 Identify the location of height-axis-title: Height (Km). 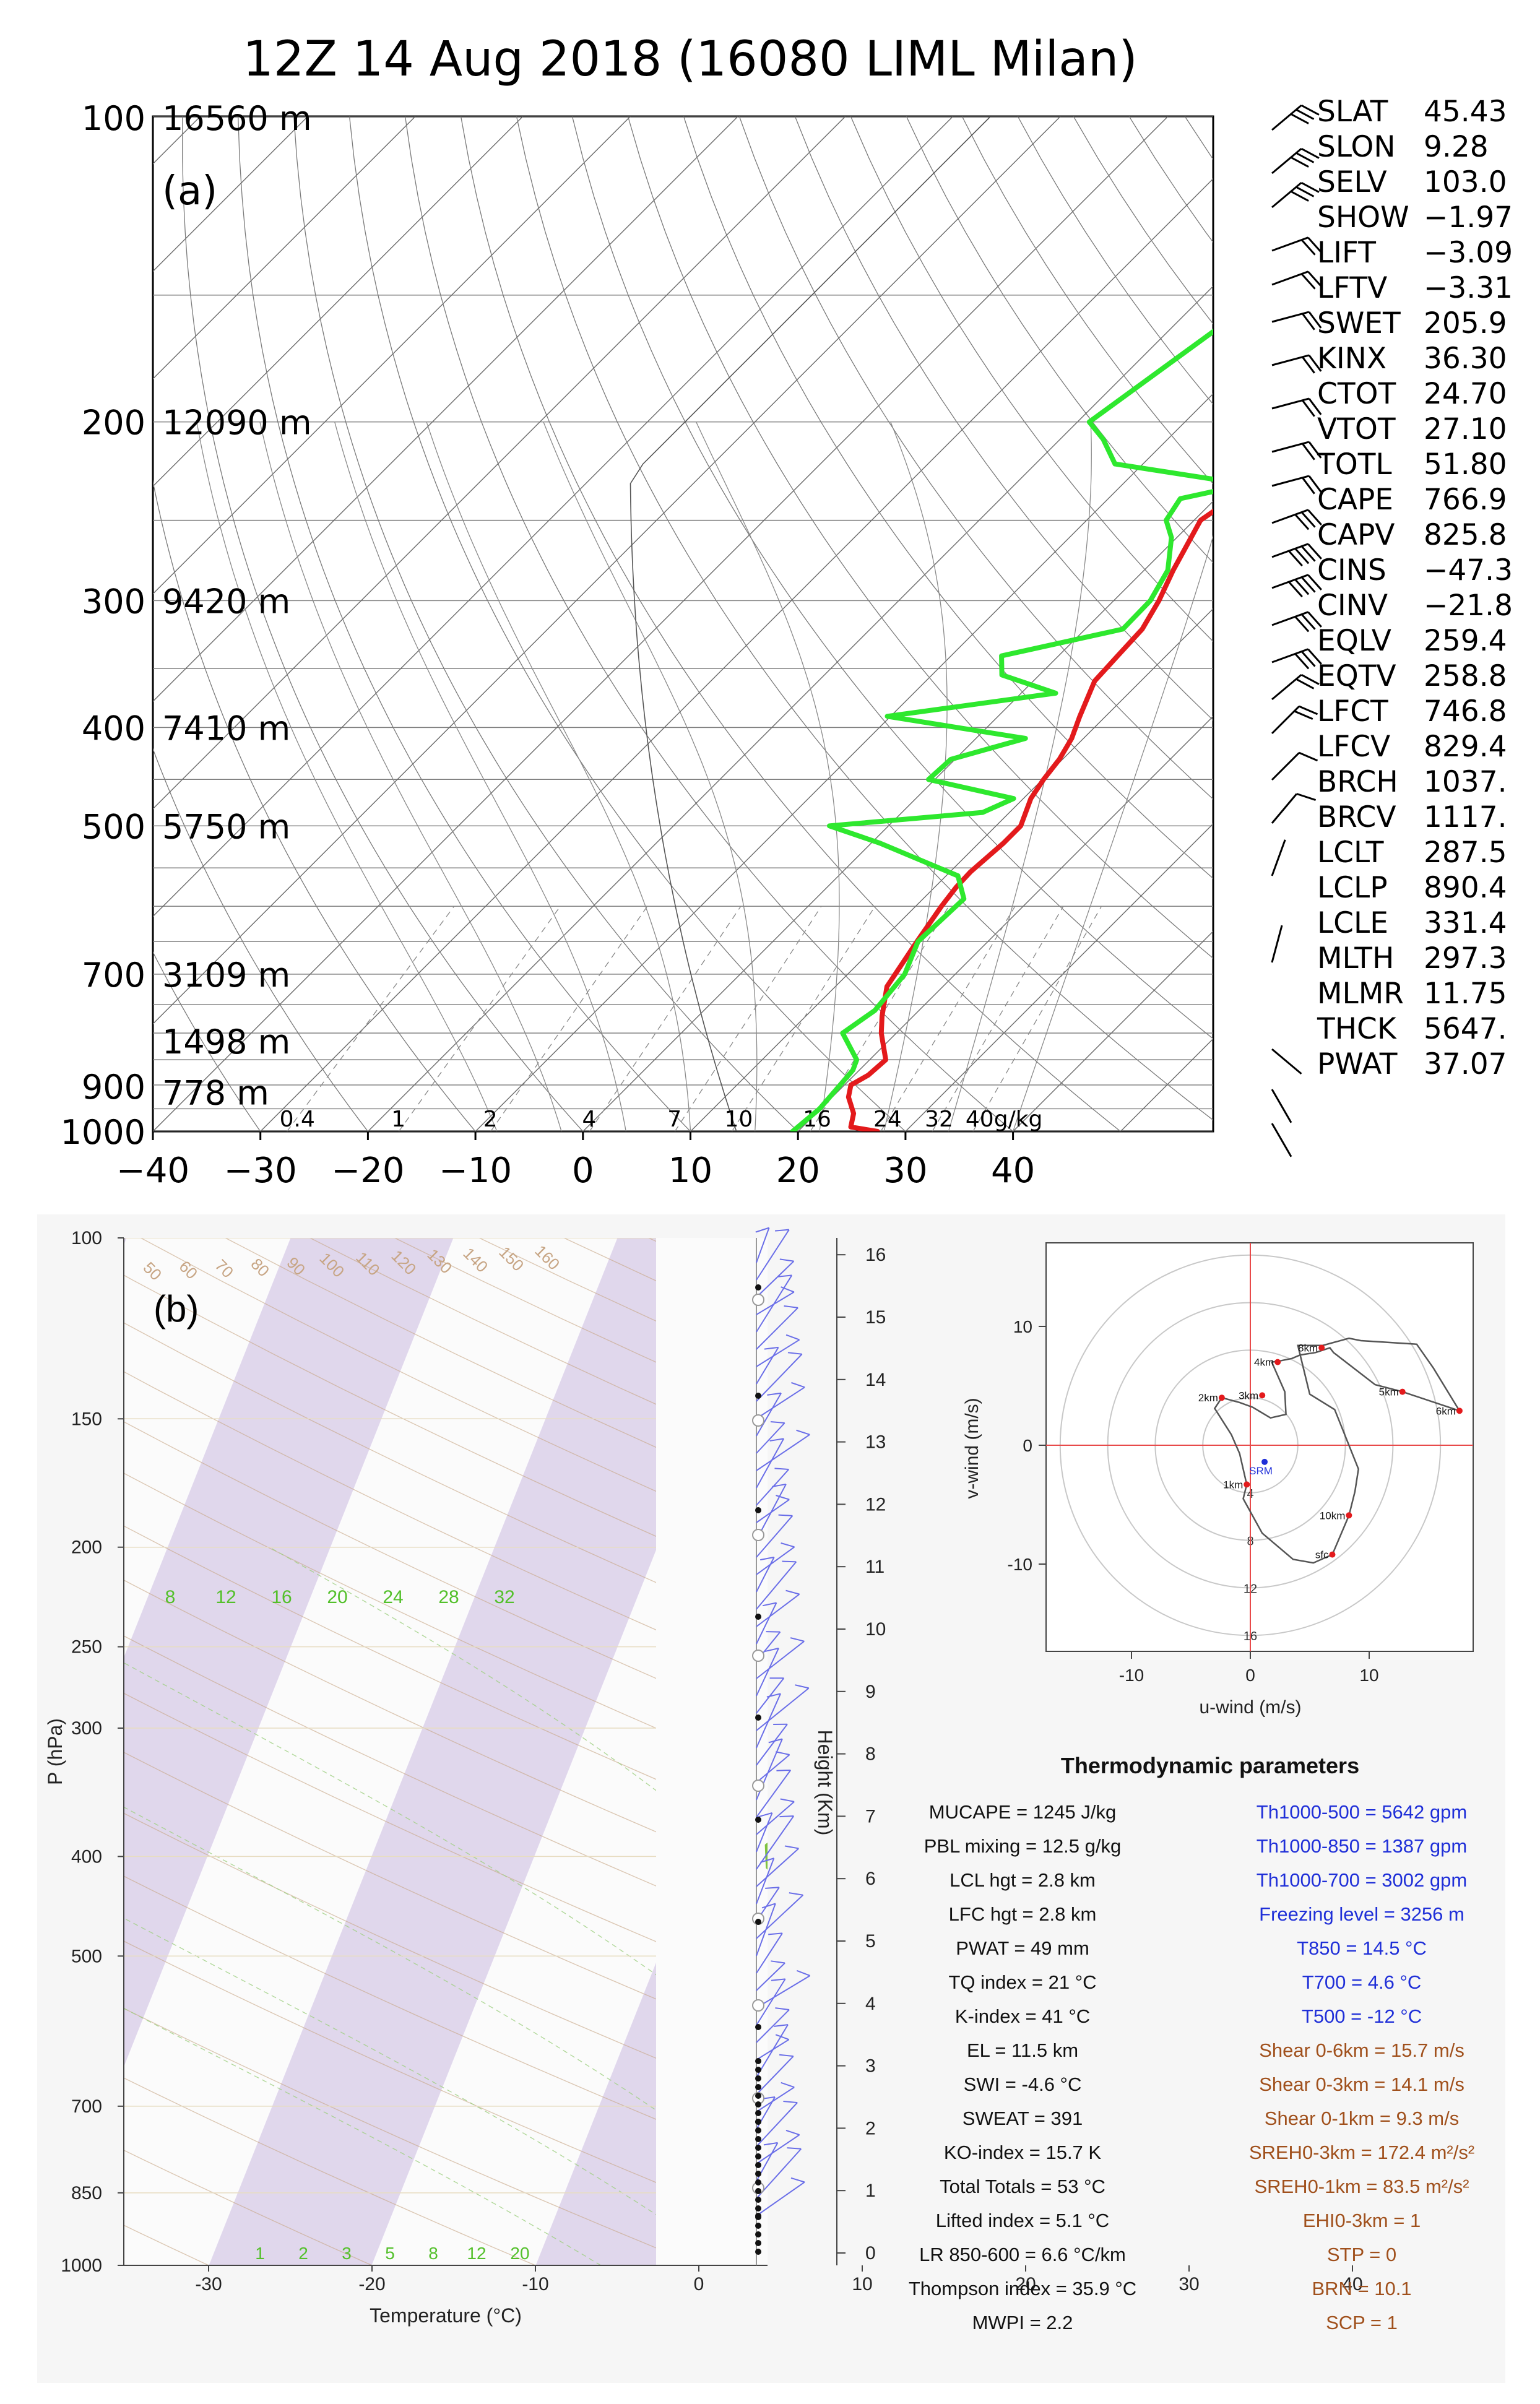
(825, 1783).